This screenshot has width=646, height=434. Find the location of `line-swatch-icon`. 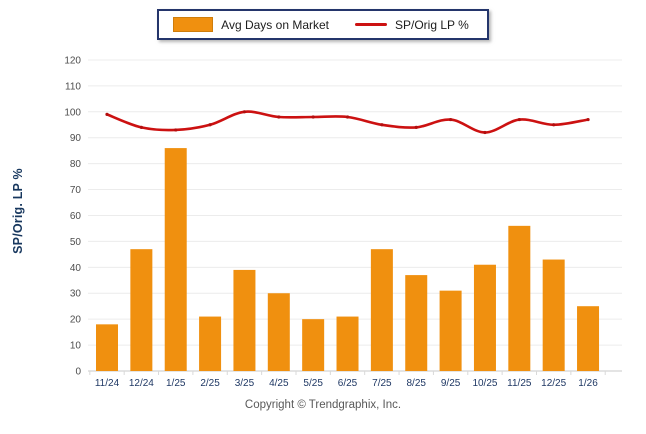

line-swatch-icon is located at coordinates (371, 24).